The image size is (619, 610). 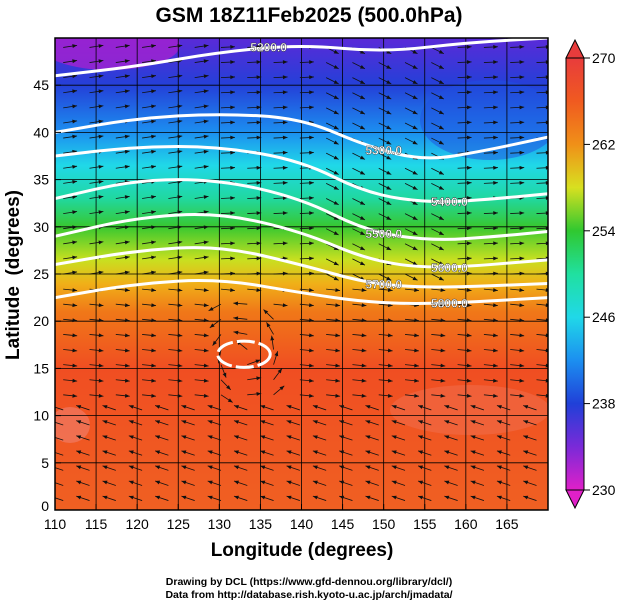 I want to click on closed-contour, so click(x=244, y=354).